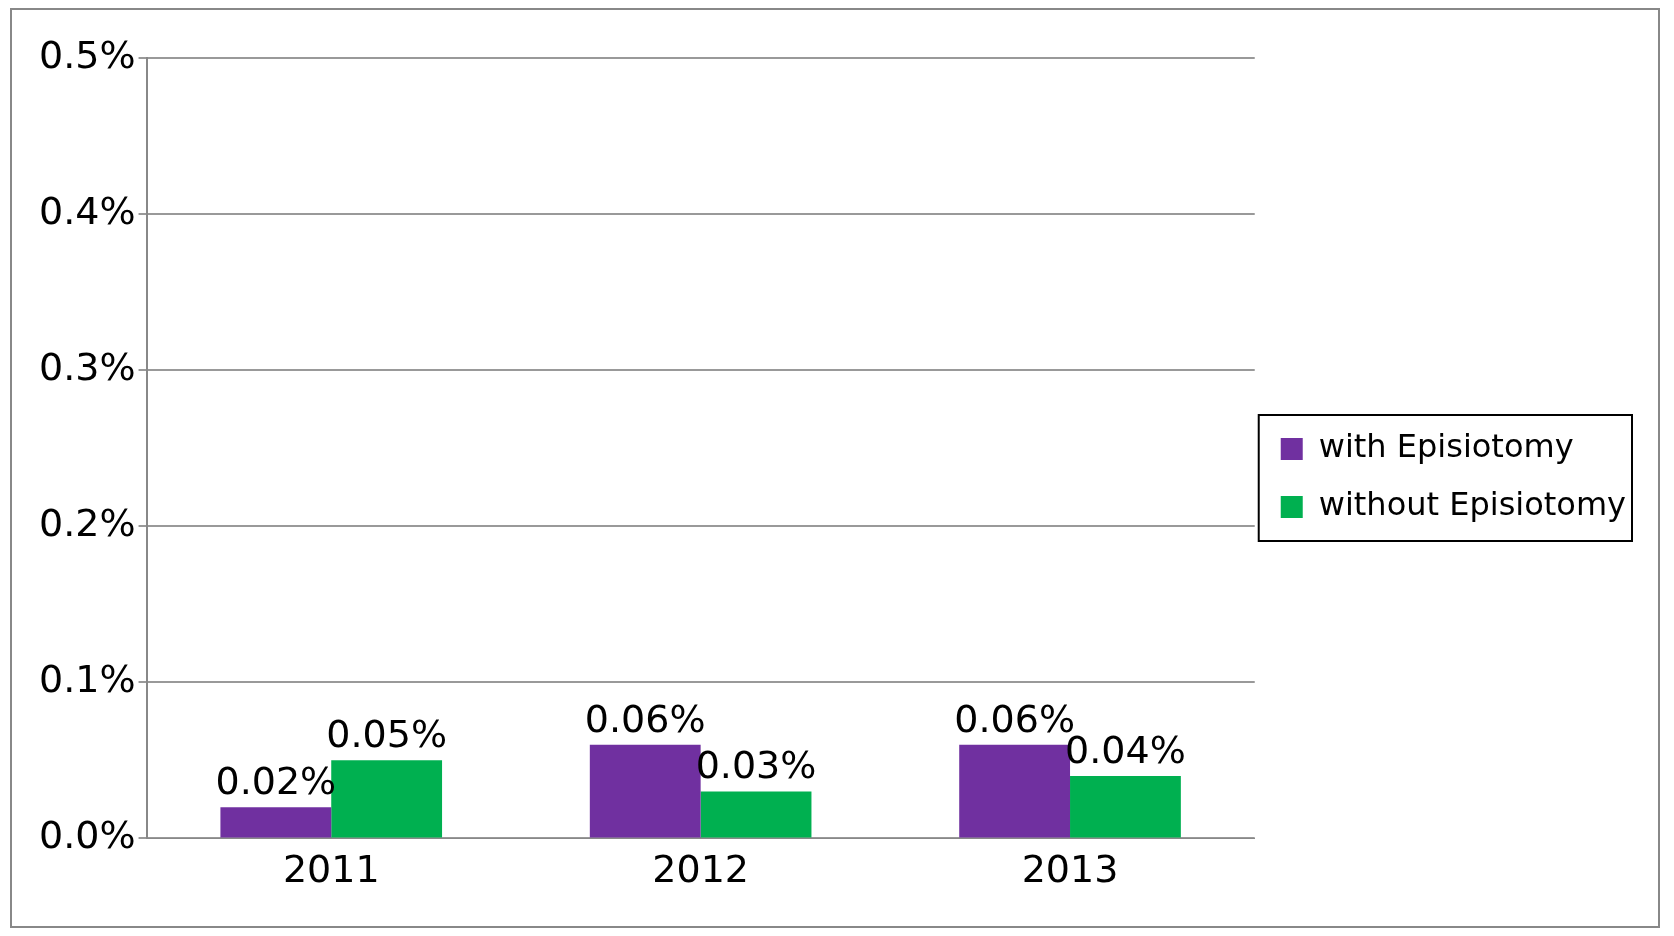 The image size is (1674, 936). Describe the element at coordinates (387, 734) in the screenshot. I see `data-label: 0.05%` at that location.